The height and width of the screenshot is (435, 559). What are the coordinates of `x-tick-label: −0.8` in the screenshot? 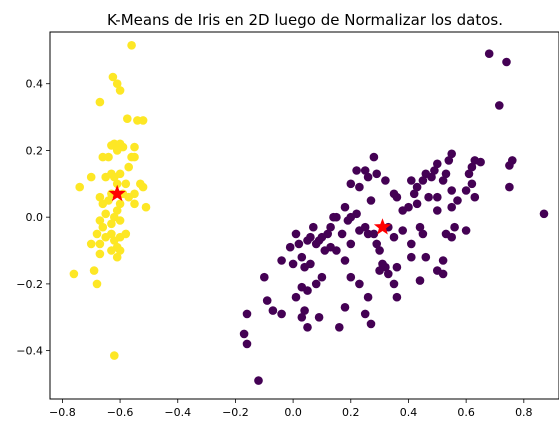 It's located at (62, 412).